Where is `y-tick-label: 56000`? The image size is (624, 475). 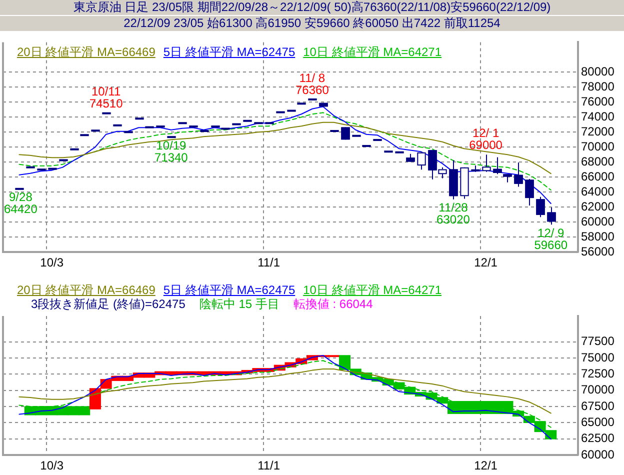
y-tick-label: 56000 is located at coordinates (598, 251).